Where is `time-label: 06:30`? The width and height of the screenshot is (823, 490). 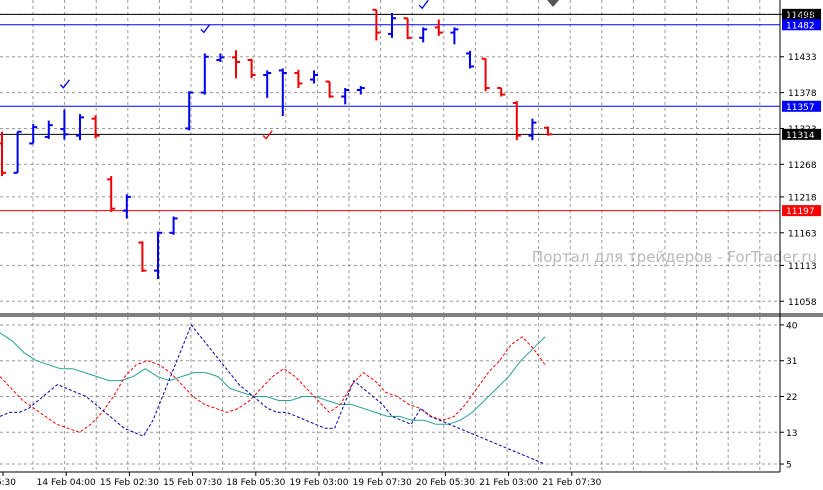
time-label: 06:30 is located at coordinates (8, 483).